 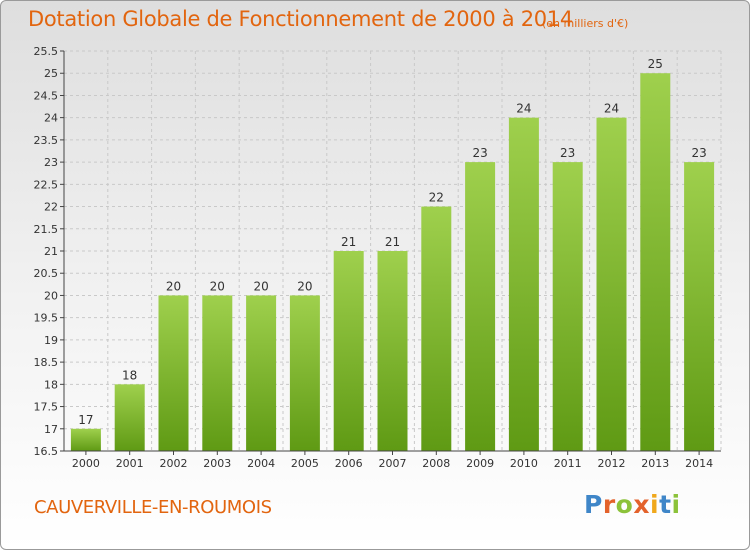 What do you see at coordinates (568, 463) in the screenshot?
I see `x-tick-label-2011: 2011` at bounding box center [568, 463].